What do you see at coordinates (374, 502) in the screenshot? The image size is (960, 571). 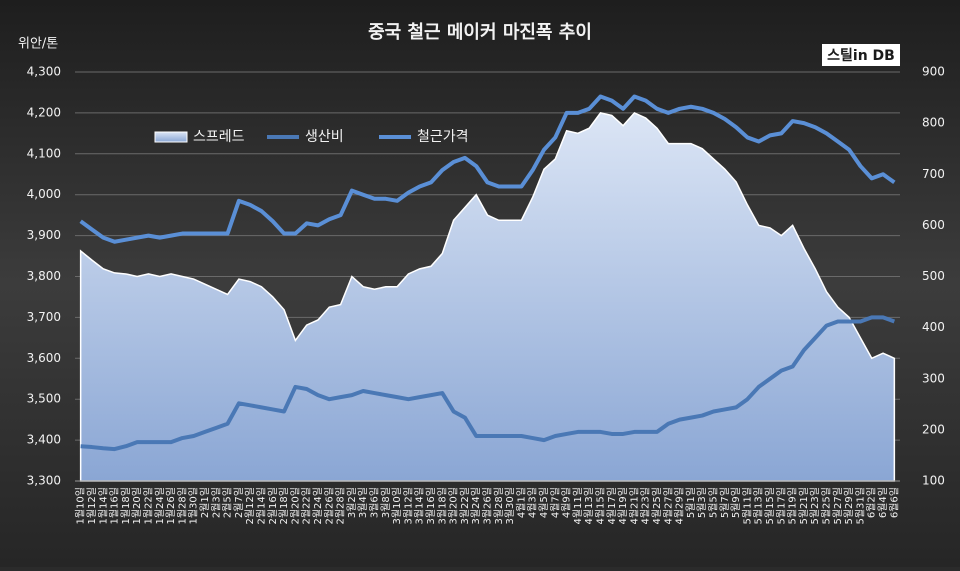 I see `x-tick-label: 3월6일` at bounding box center [374, 502].